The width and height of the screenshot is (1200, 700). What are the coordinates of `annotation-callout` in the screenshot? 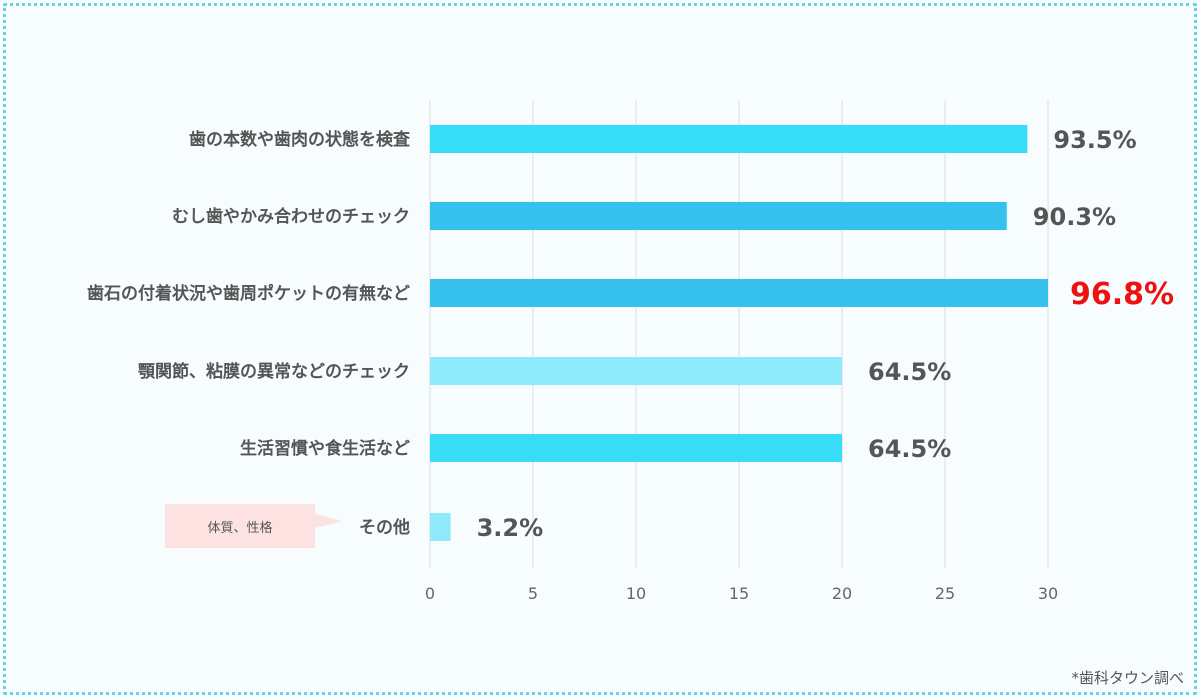 It's located at (254, 526).